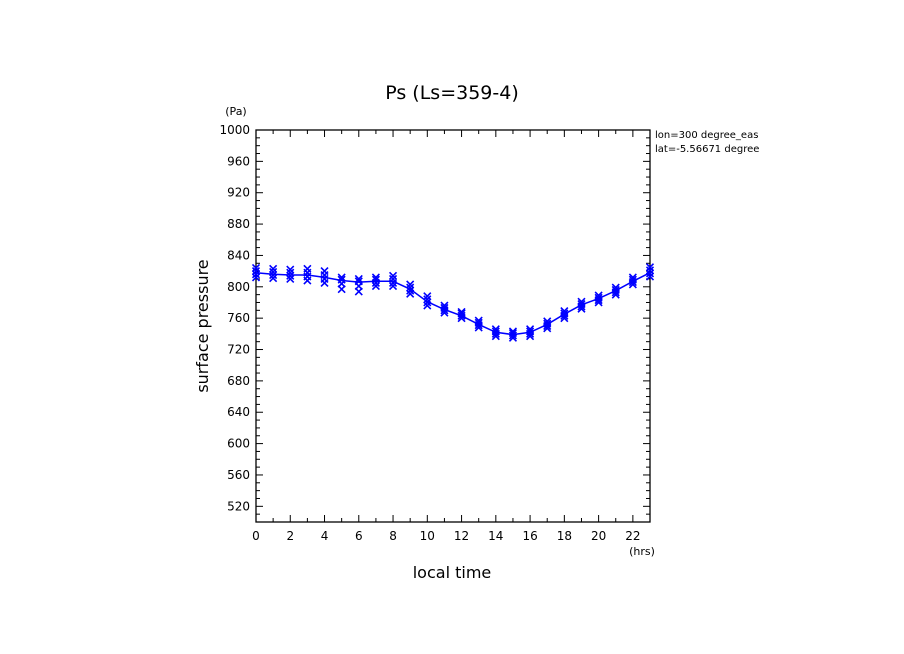  I want to click on series-mean-line, so click(453, 303).